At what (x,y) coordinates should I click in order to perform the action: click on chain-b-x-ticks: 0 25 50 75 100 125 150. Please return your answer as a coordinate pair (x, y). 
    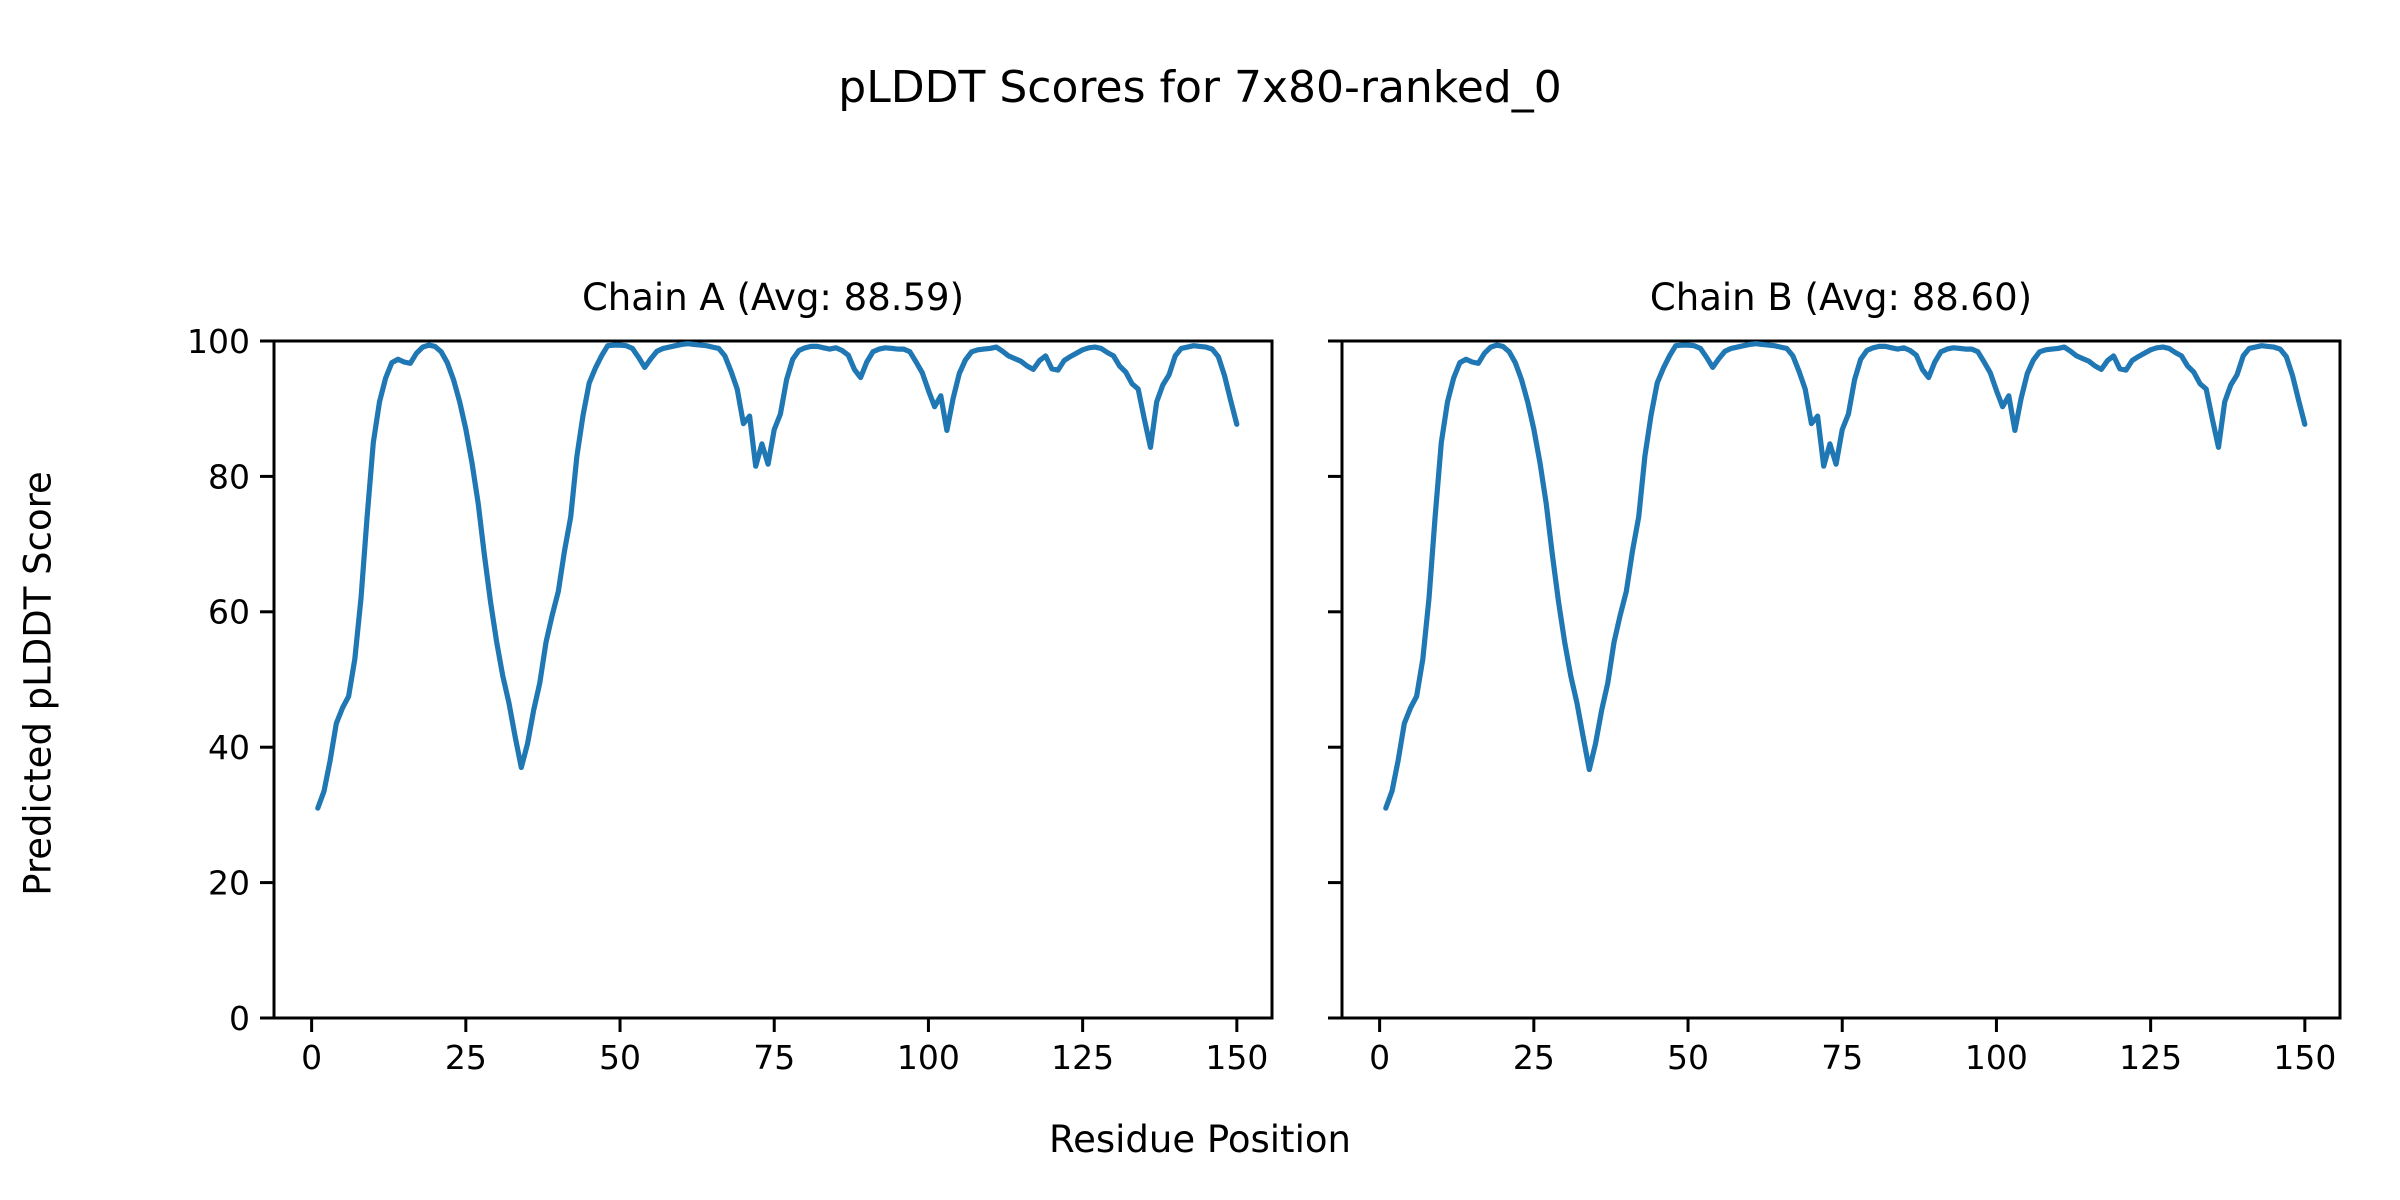
    Looking at the image, I should click on (1852, 1047).